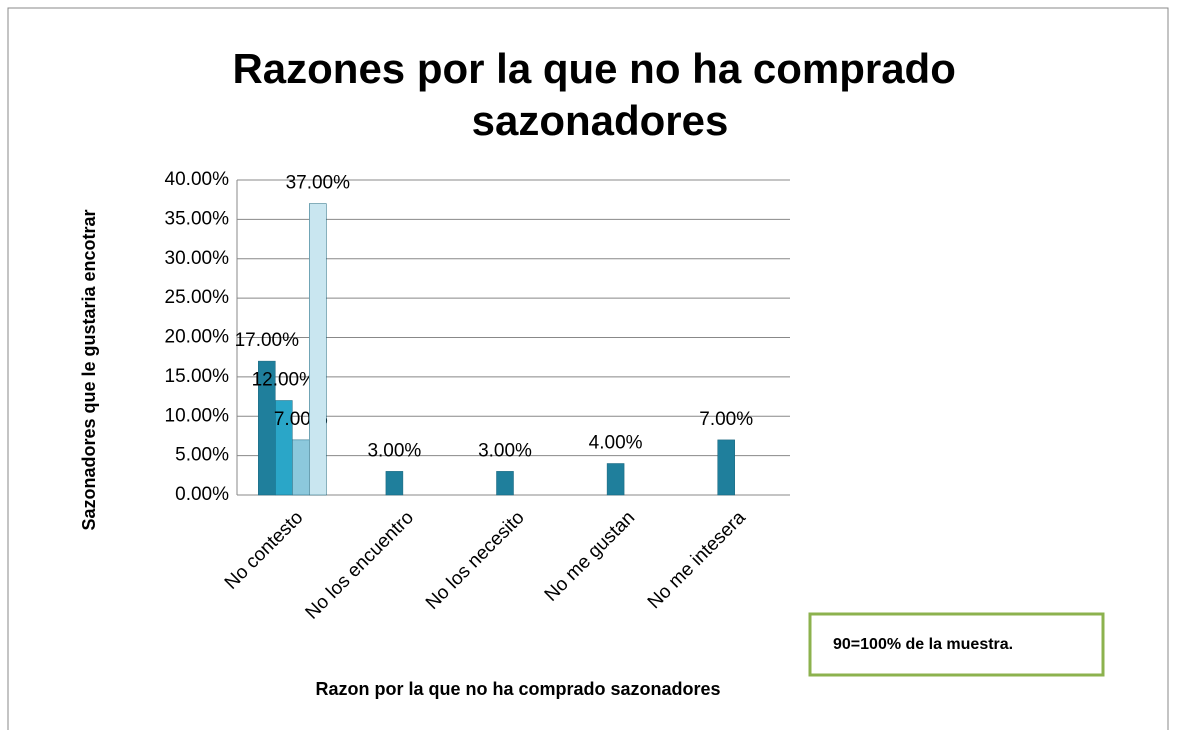 The height and width of the screenshot is (730, 1178). What do you see at coordinates (264, 550) in the screenshot?
I see `x-tick-label: No contesto` at bounding box center [264, 550].